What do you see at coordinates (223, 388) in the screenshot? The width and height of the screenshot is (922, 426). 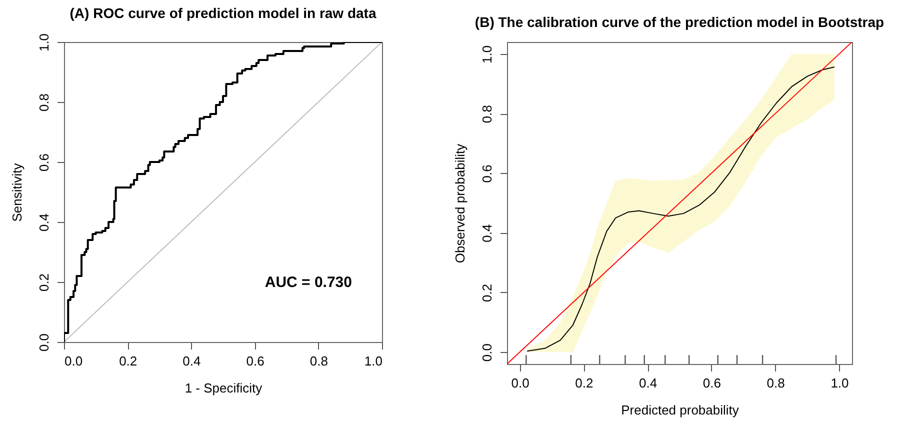 I see `x-axis-title: 1 - Specificity` at bounding box center [223, 388].